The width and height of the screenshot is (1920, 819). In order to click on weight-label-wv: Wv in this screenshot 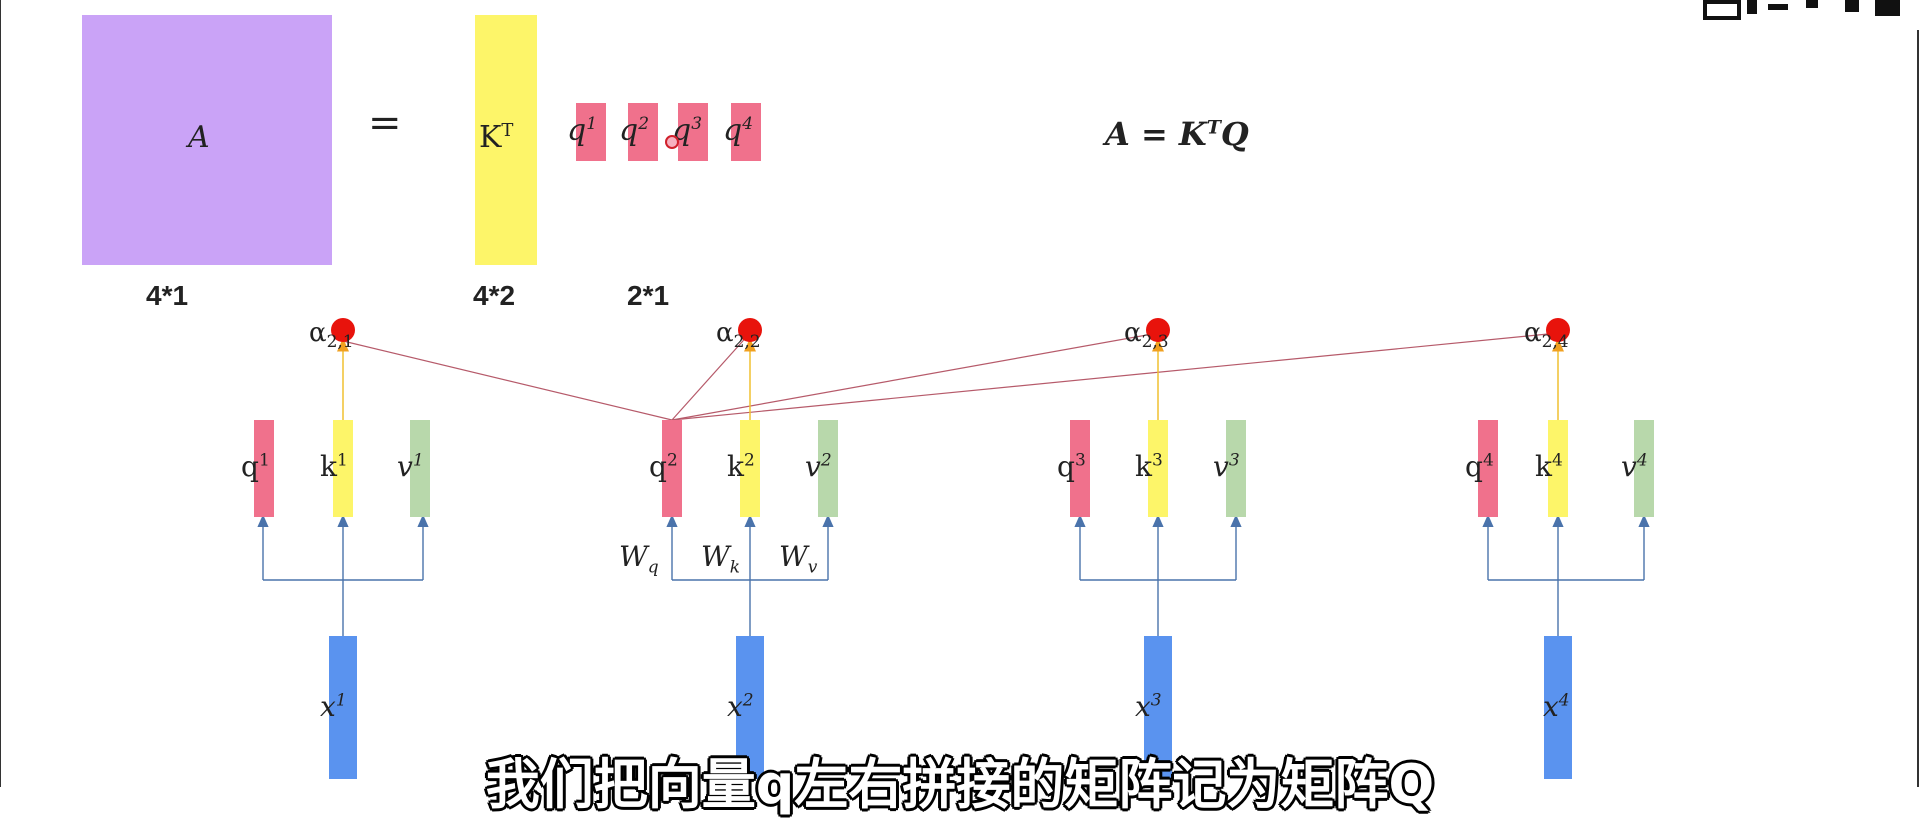, I will do `click(798, 559)`.